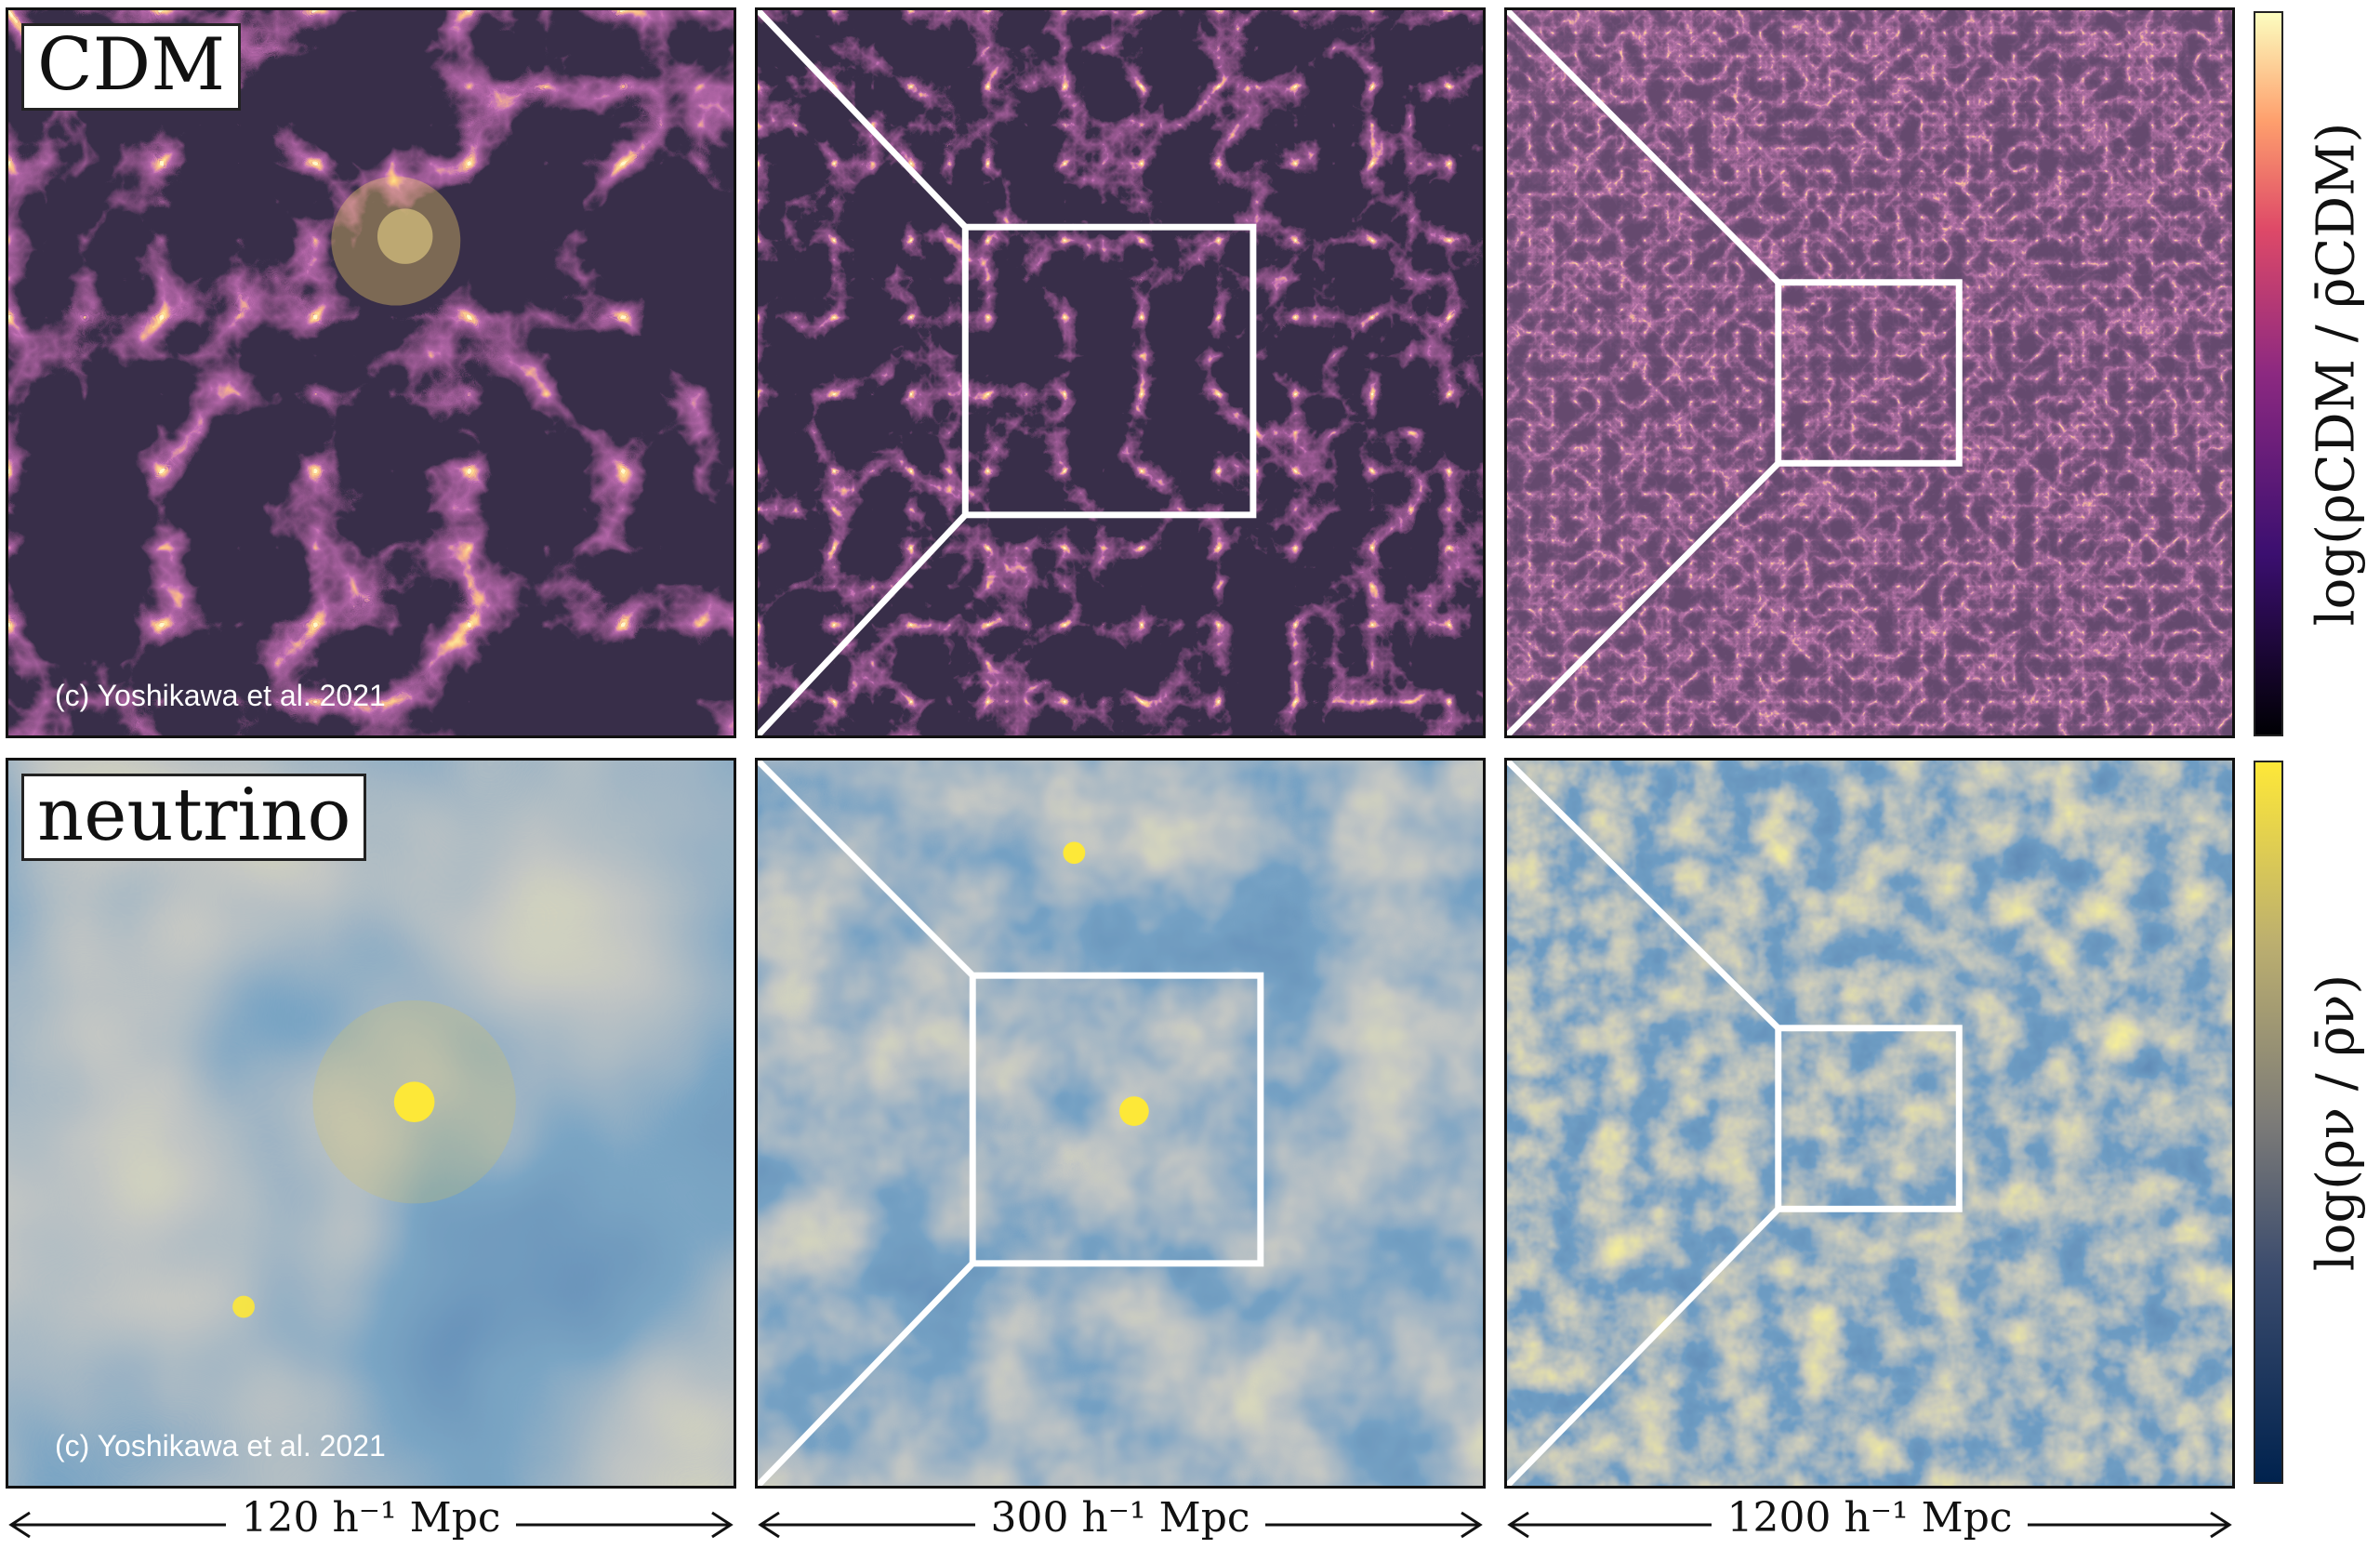 This screenshot has width=2380, height=1562. I want to click on scale-label-300: 300 h⁻¹ Mpc, so click(1120, 1518).